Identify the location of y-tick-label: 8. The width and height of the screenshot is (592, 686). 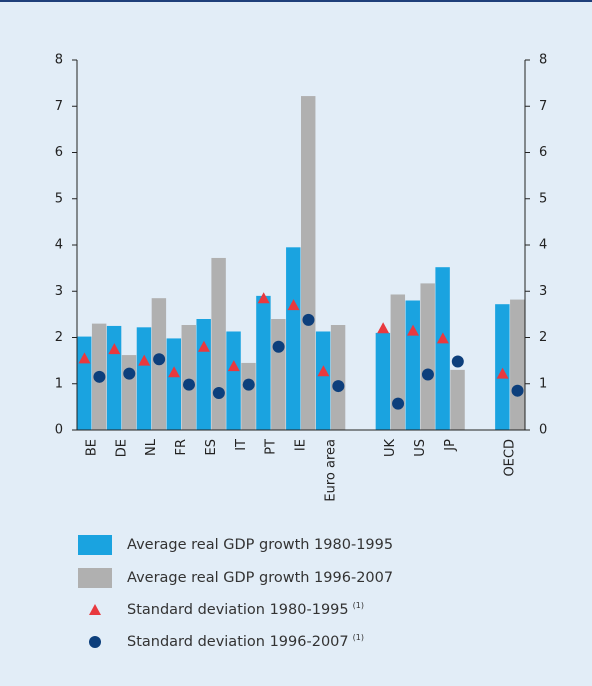
(59, 60).